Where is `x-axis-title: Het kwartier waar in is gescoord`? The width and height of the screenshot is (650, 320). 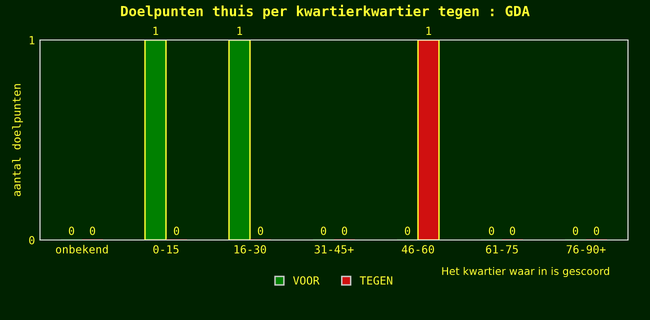
x-axis-title: Het kwartier waar in is gescoord is located at coordinates (526, 272).